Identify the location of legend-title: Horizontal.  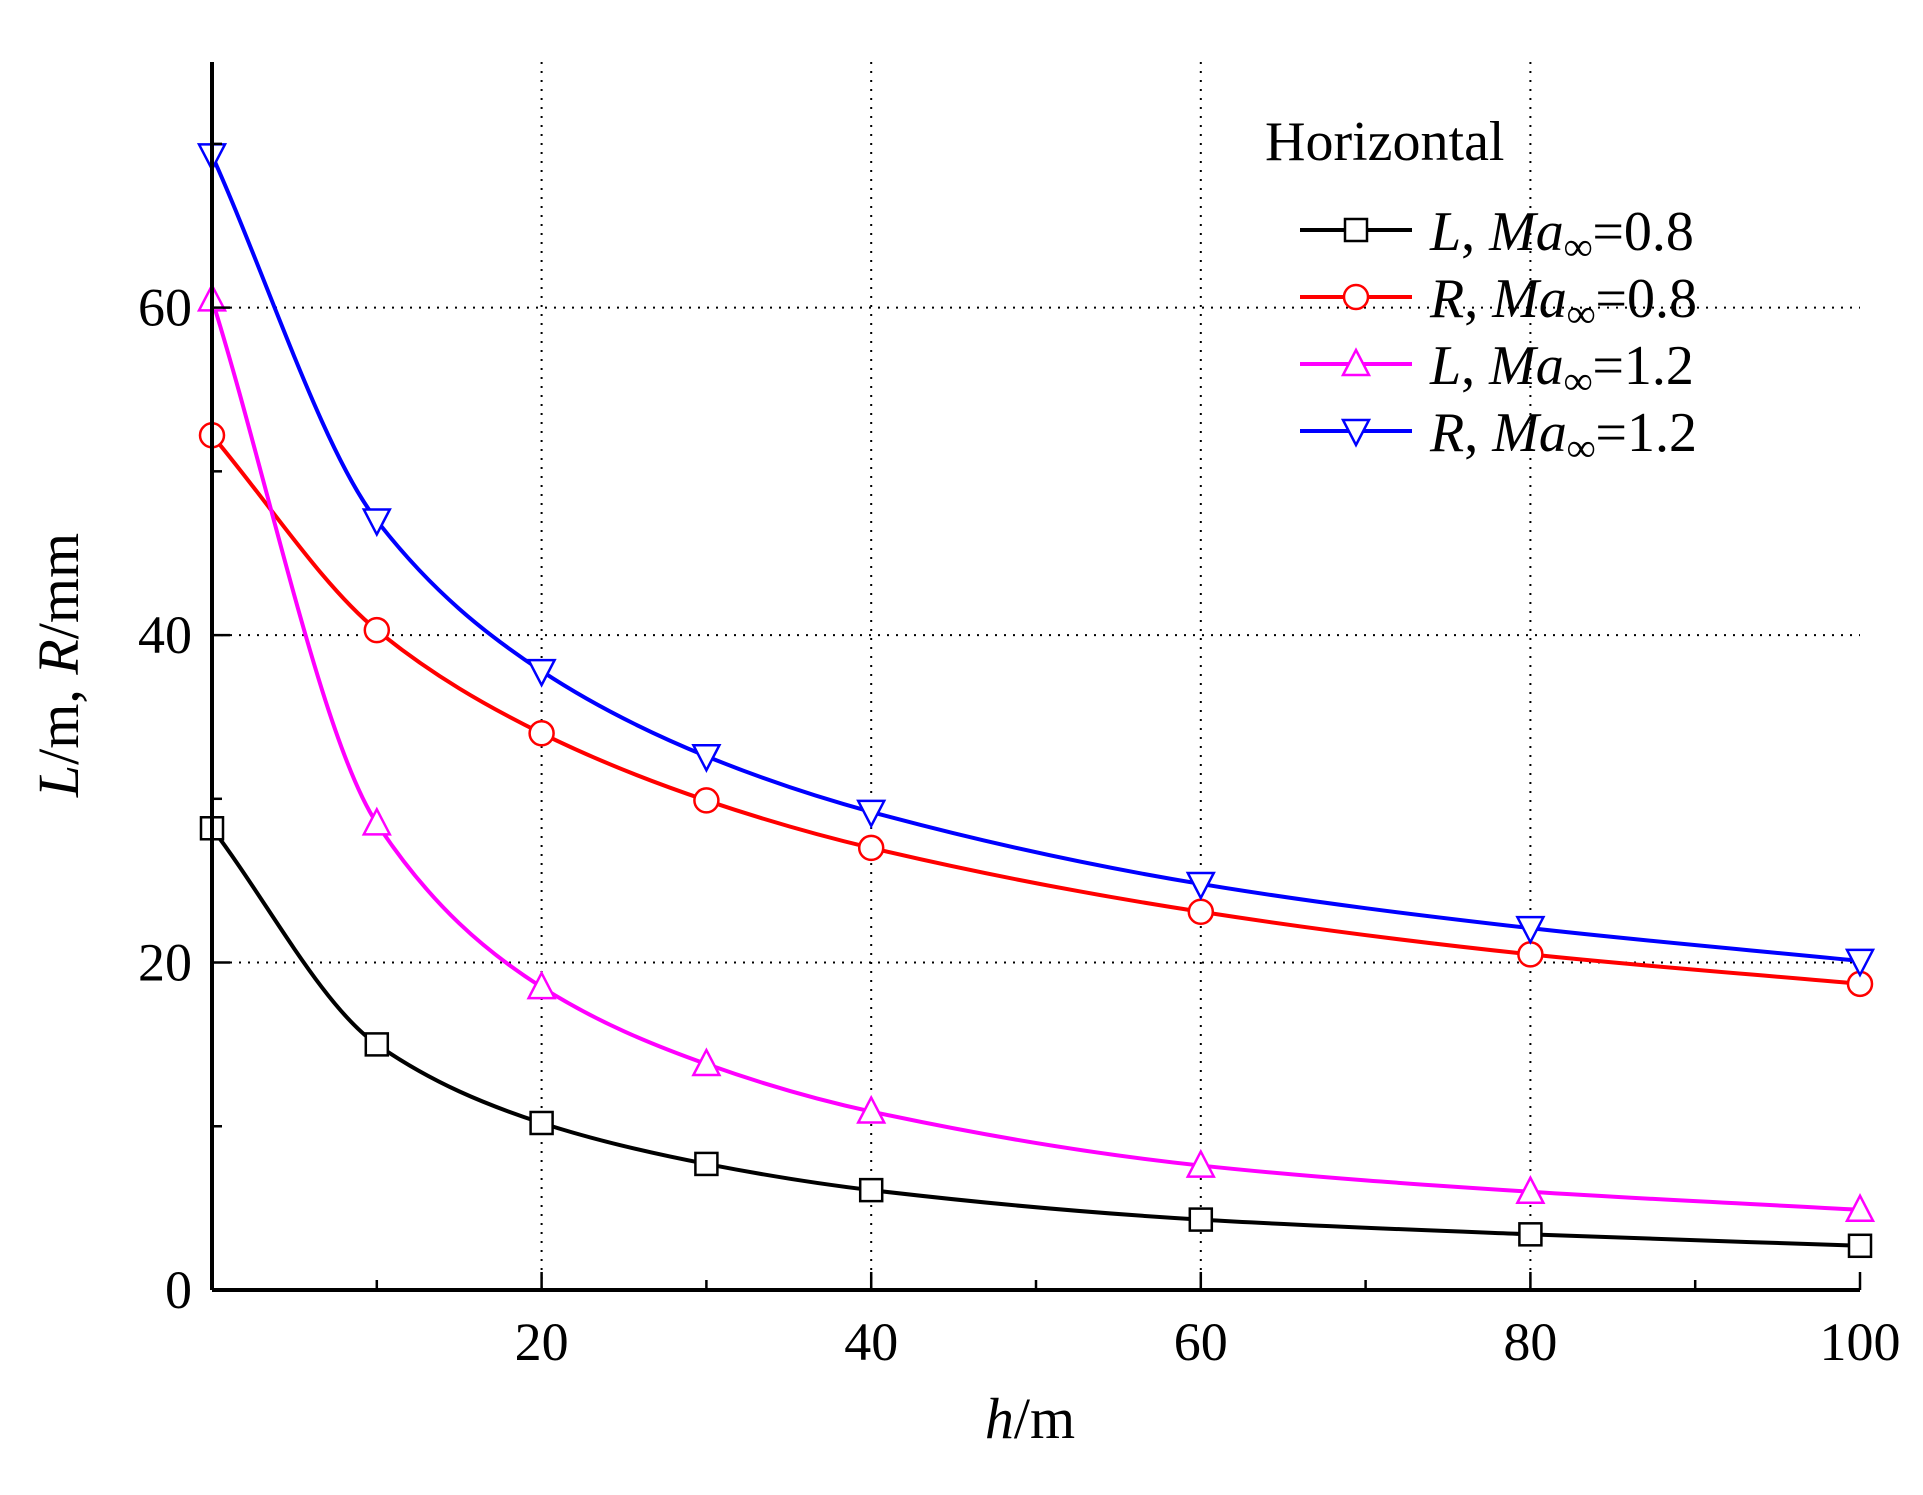
(1384, 142).